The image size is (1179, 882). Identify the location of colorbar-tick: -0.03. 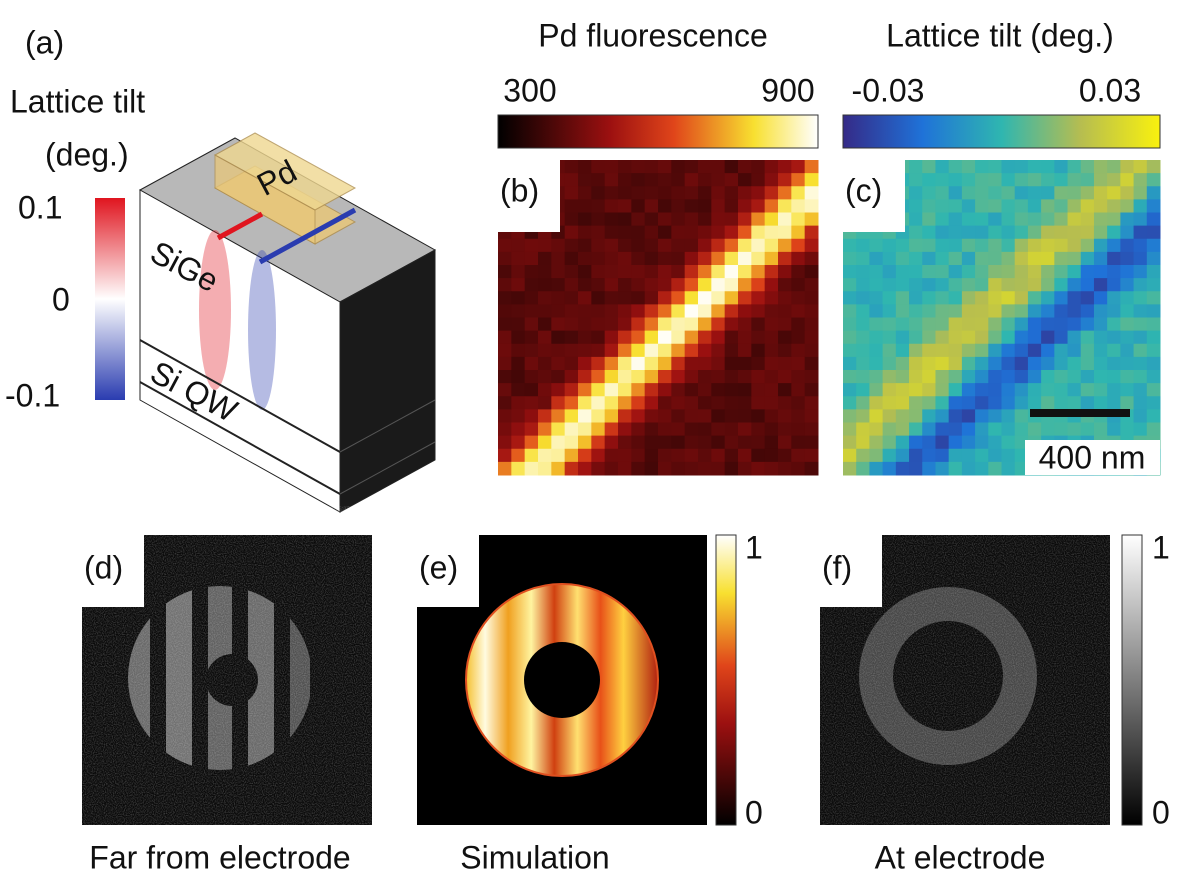
(888, 90).